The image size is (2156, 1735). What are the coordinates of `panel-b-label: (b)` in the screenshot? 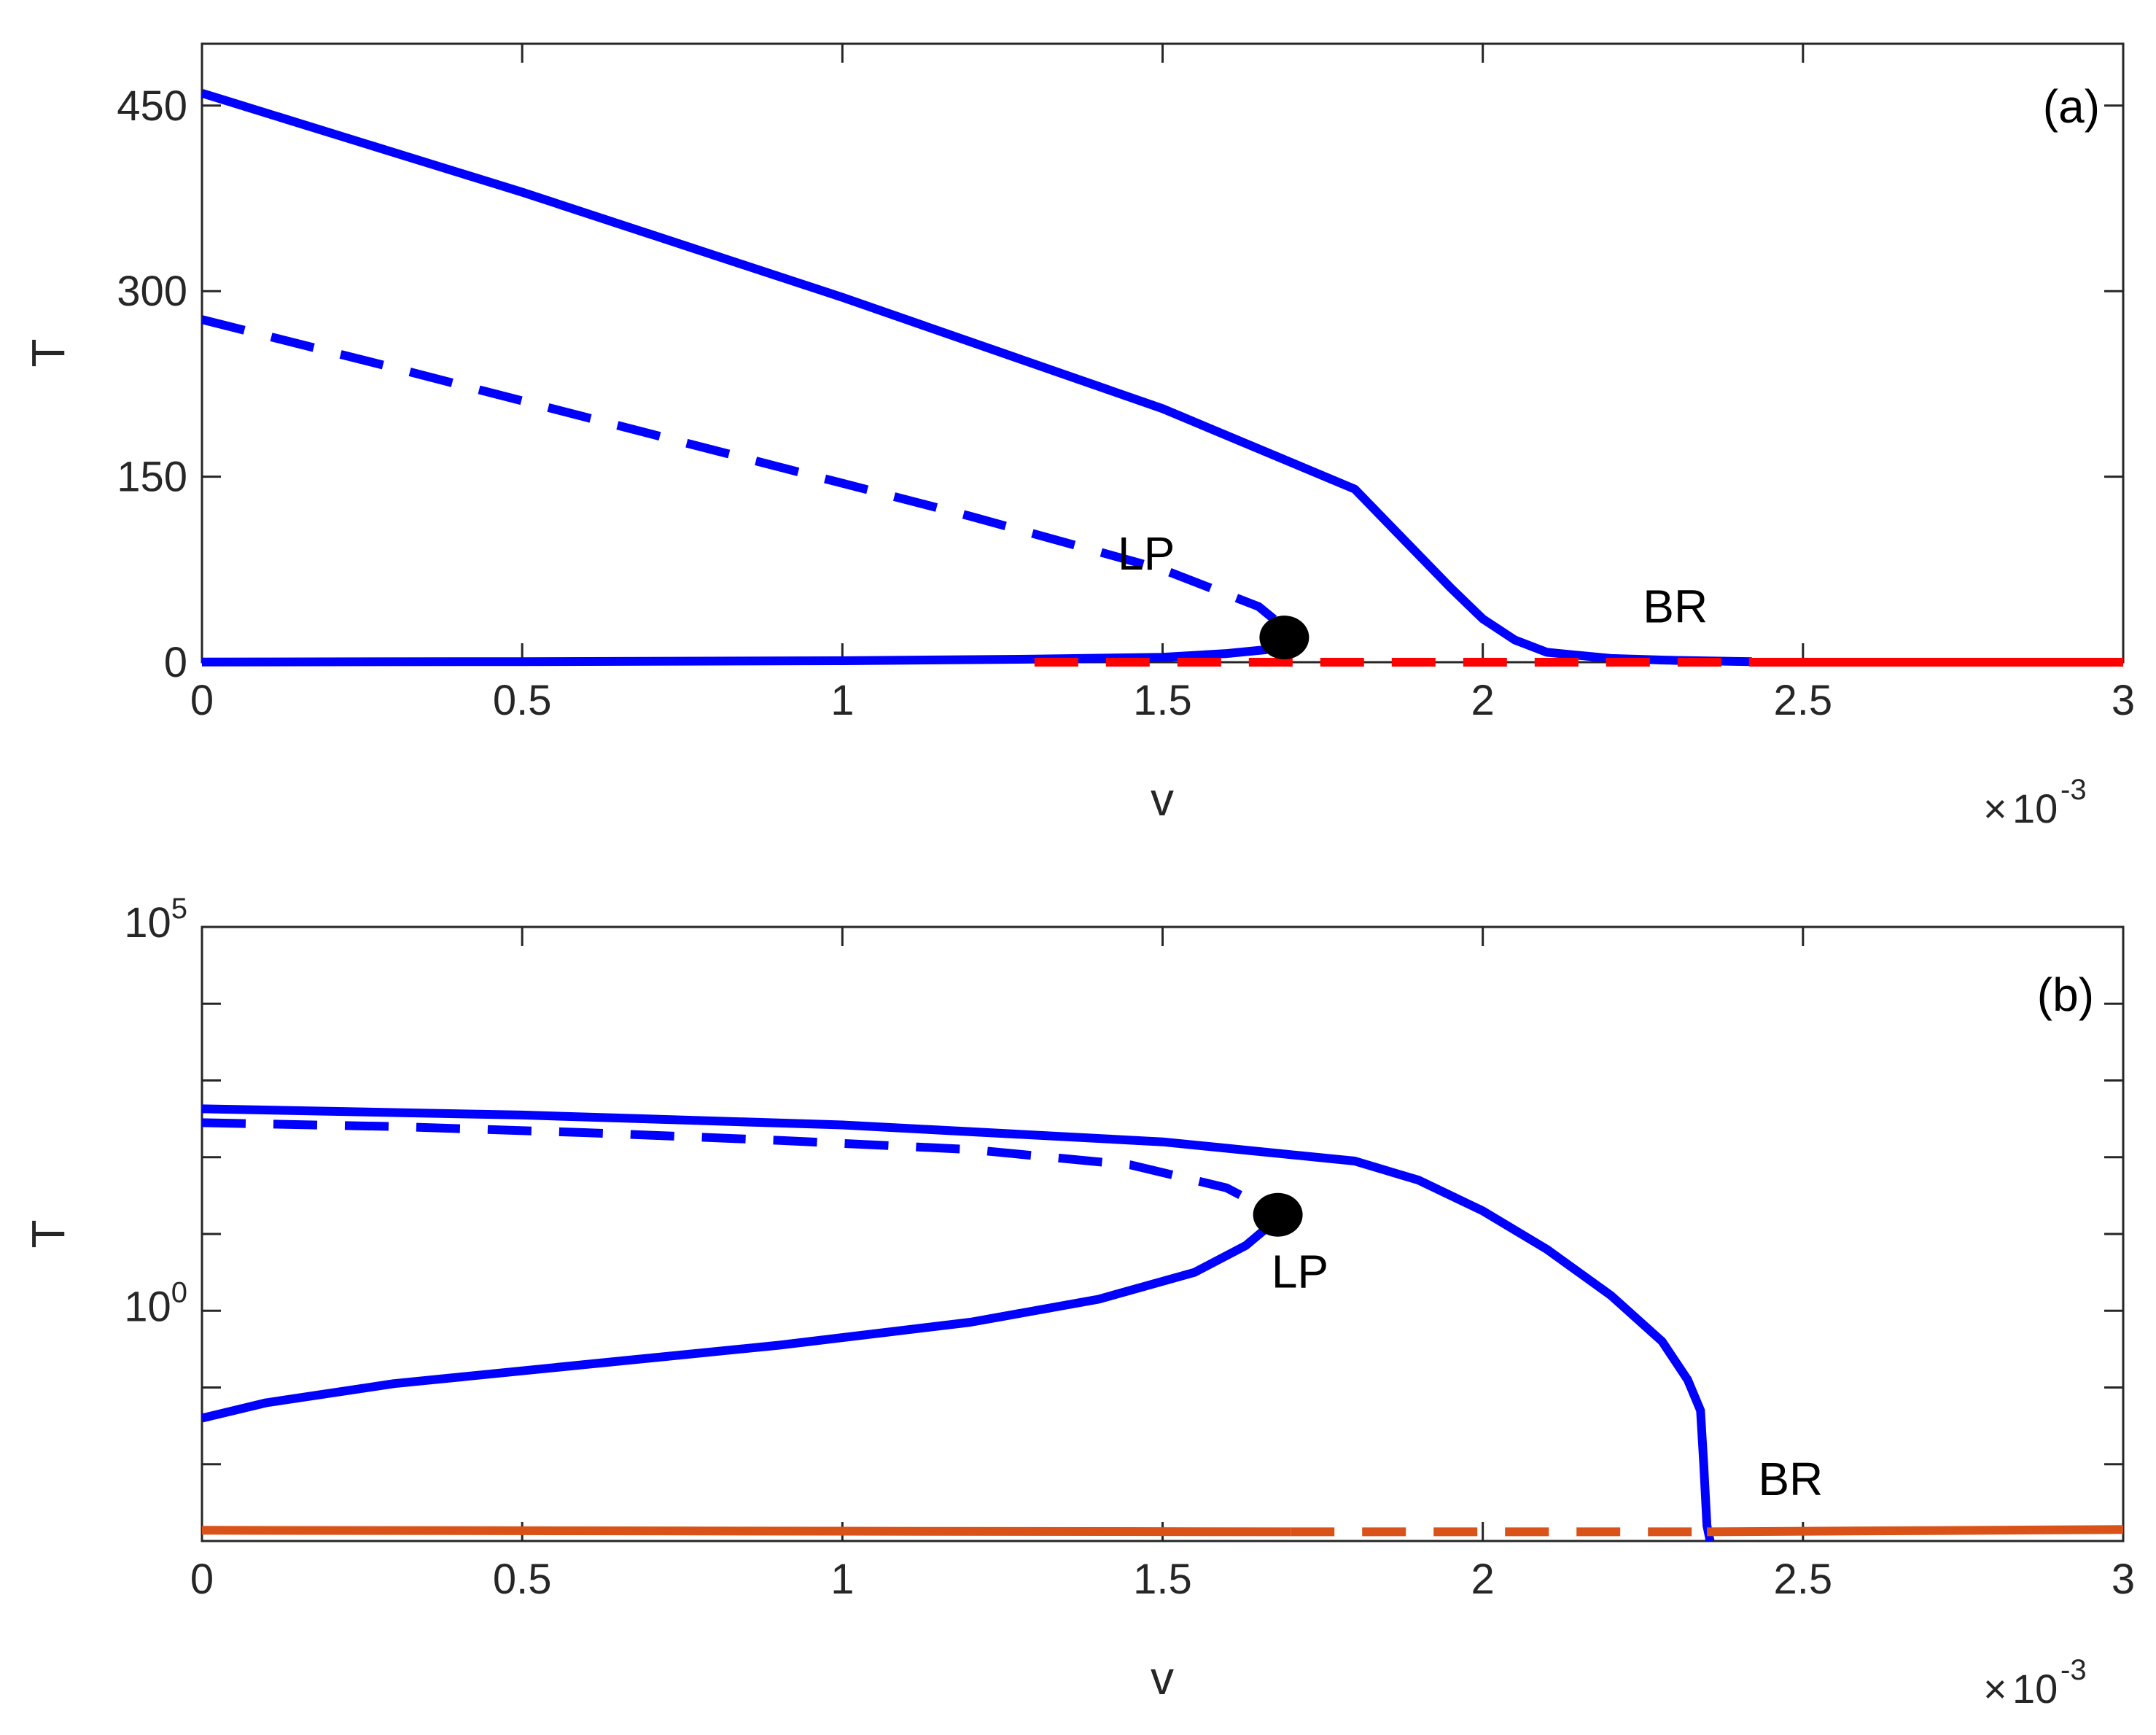 It's located at (2065, 995).